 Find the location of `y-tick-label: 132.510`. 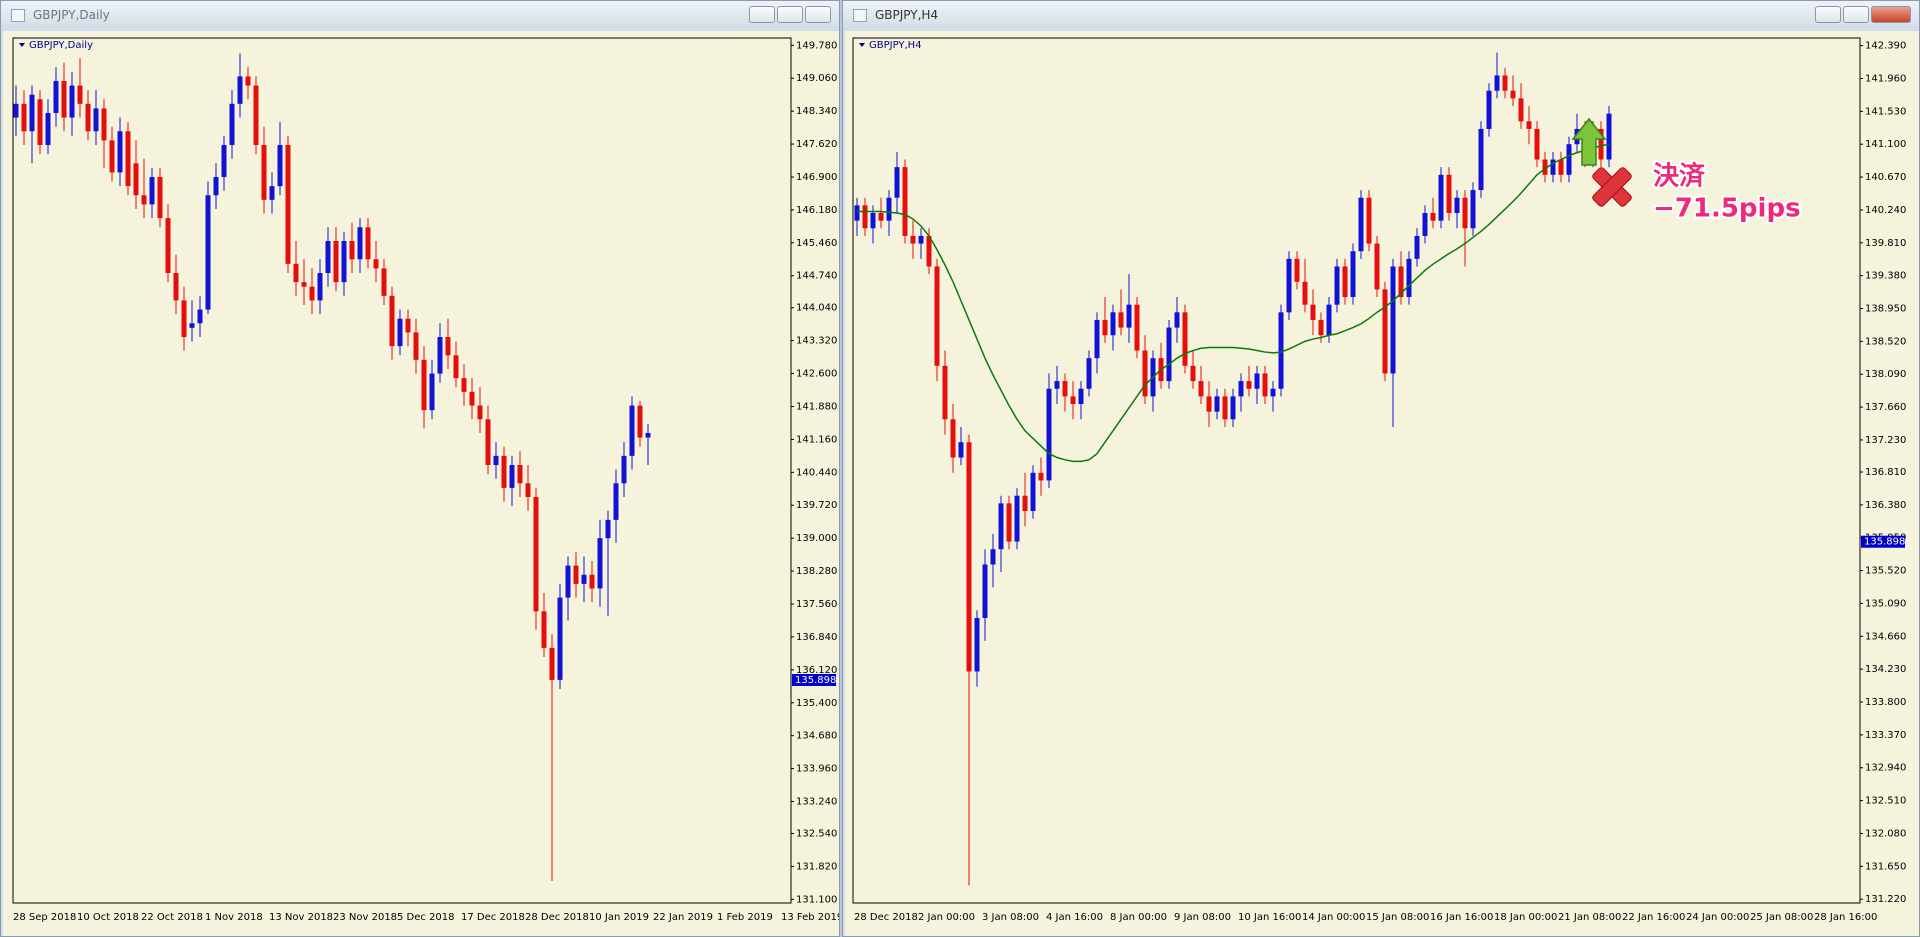

y-tick-label: 132.510 is located at coordinates (1885, 801).